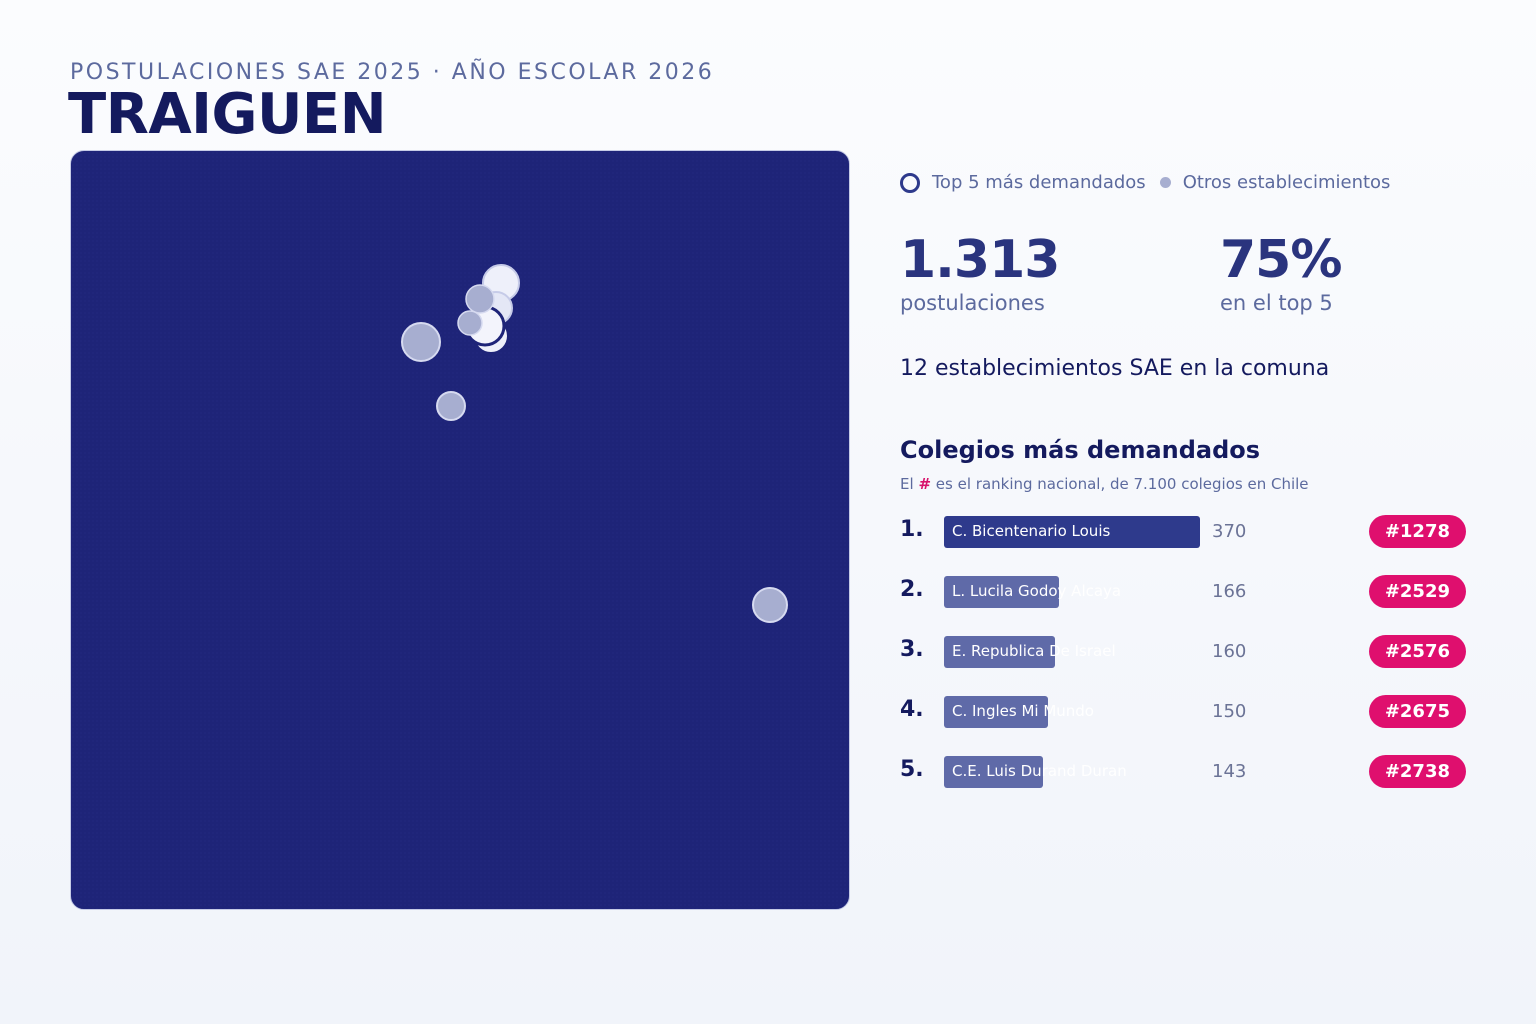  I want to click on schools-count: 12 establecimientos SAE en la comuna, so click(1115, 368).